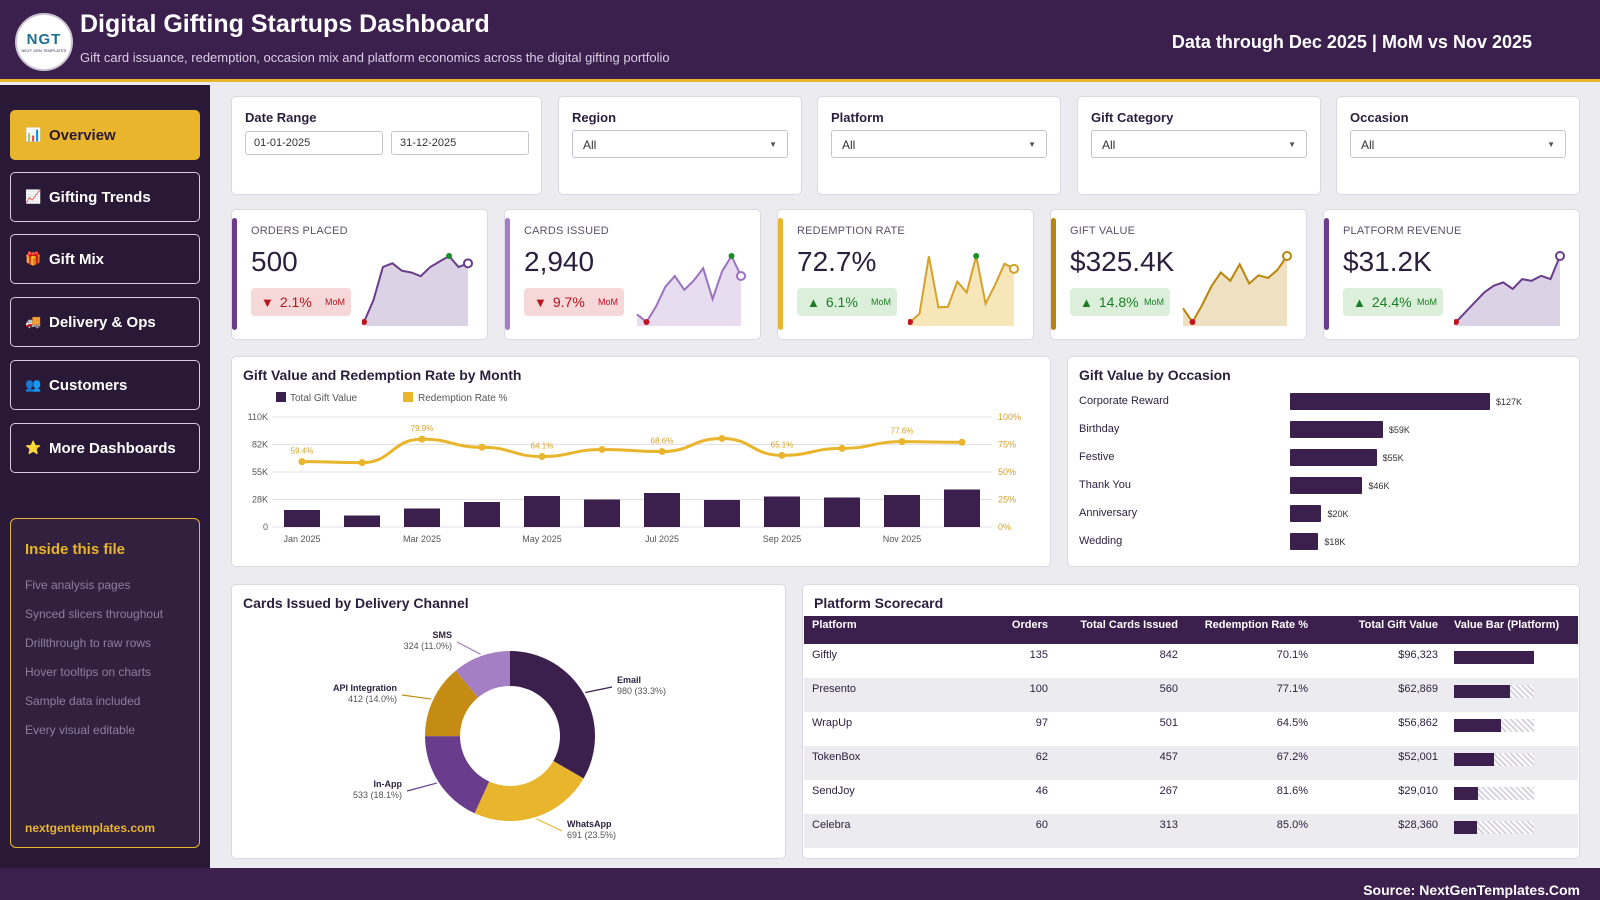 Image resolution: width=1600 pixels, height=900 pixels. What do you see at coordinates (1121, 630) in the screenshot?
I see `col-cards: Total Cards Issued` at bounding box center [1121, 630].